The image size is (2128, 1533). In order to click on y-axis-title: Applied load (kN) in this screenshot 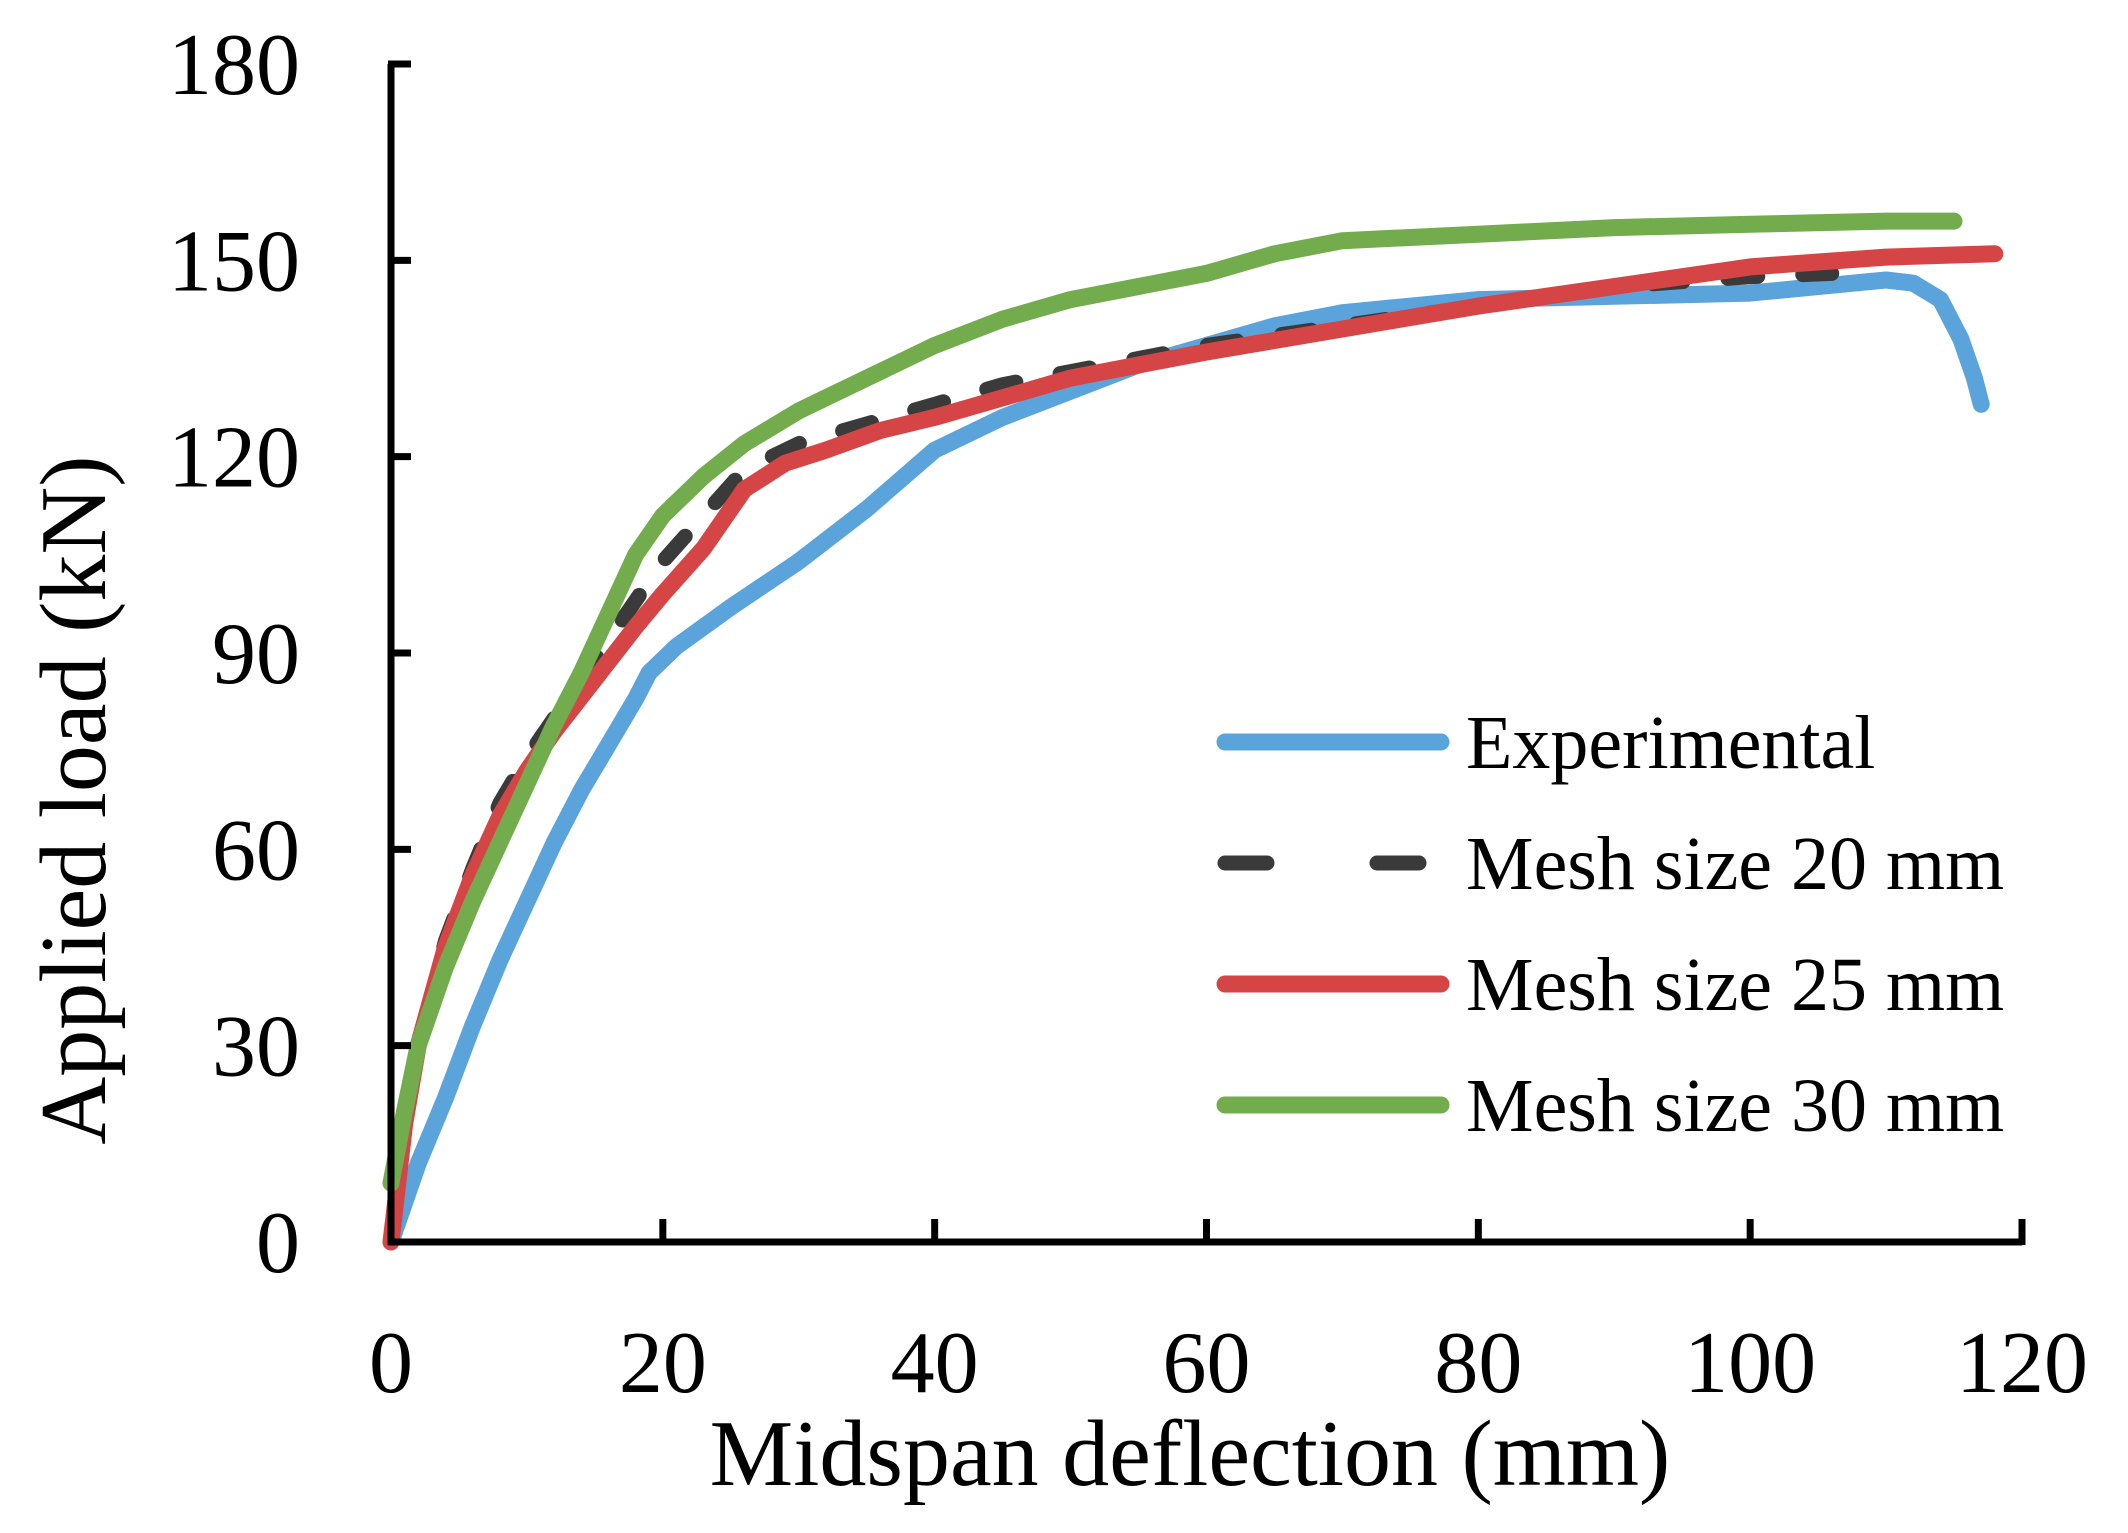, I will do `click(74, 799)`.